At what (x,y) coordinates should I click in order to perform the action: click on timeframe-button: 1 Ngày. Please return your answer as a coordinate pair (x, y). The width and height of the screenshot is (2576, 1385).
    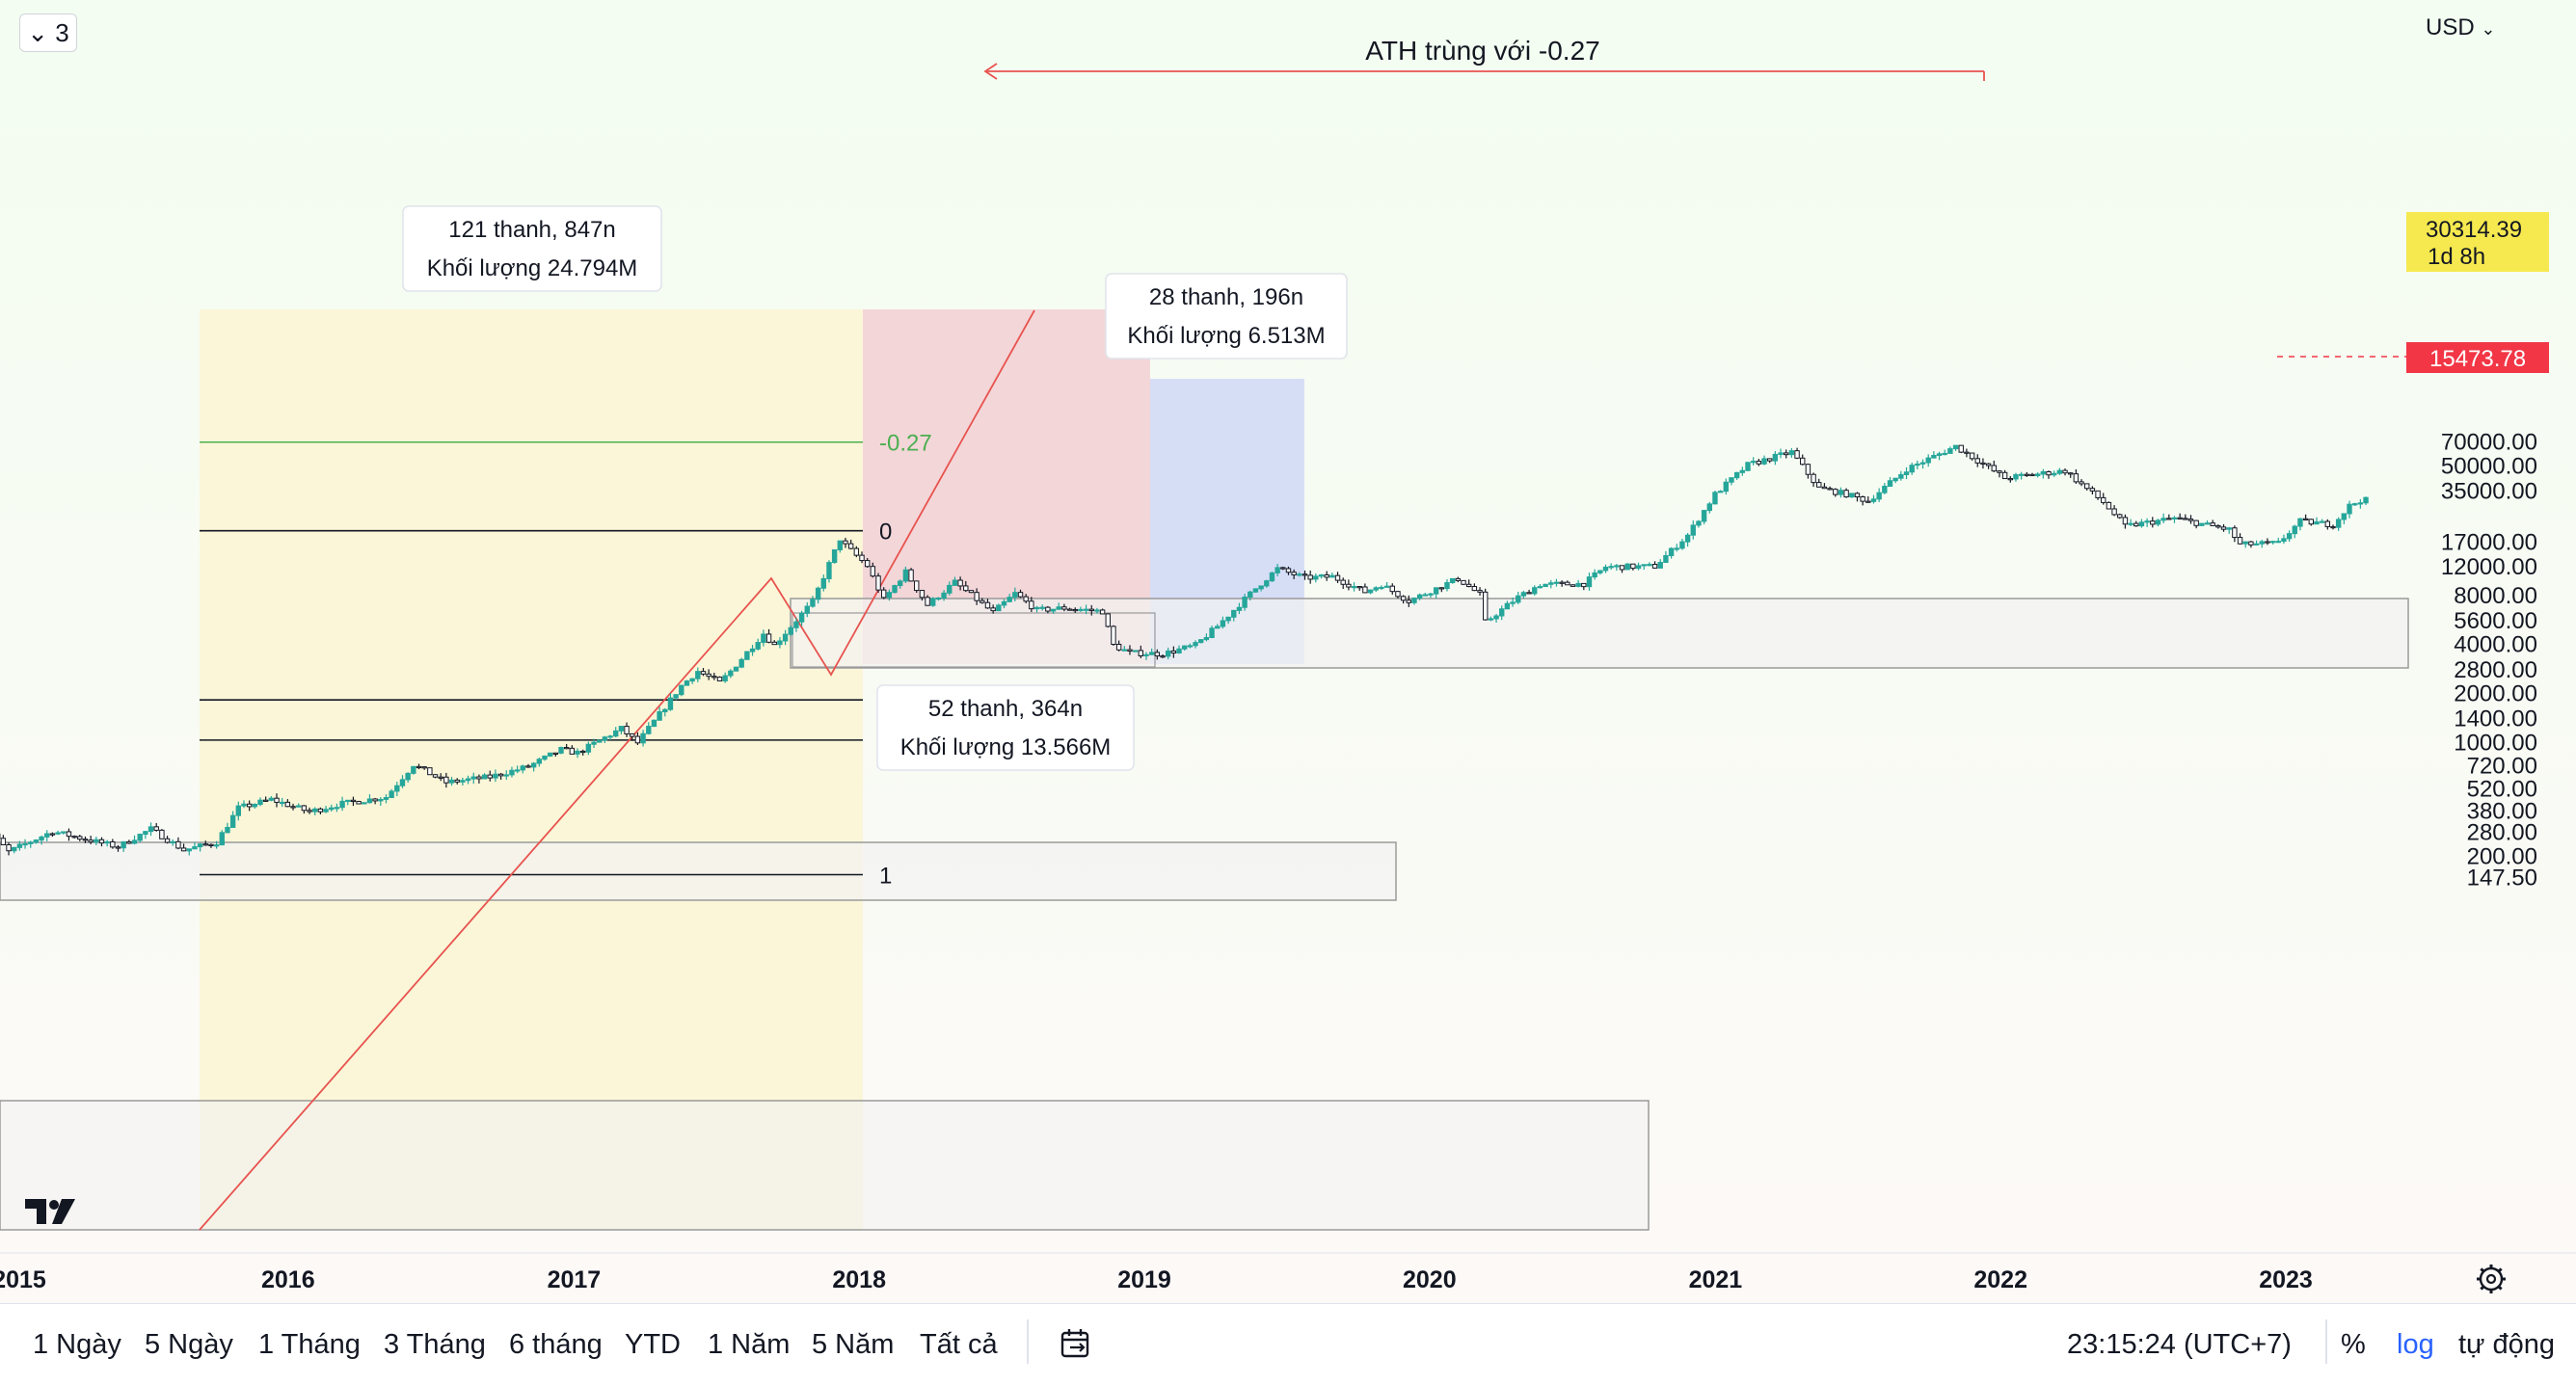
    Looking at the image, I should click on (77, 1344).